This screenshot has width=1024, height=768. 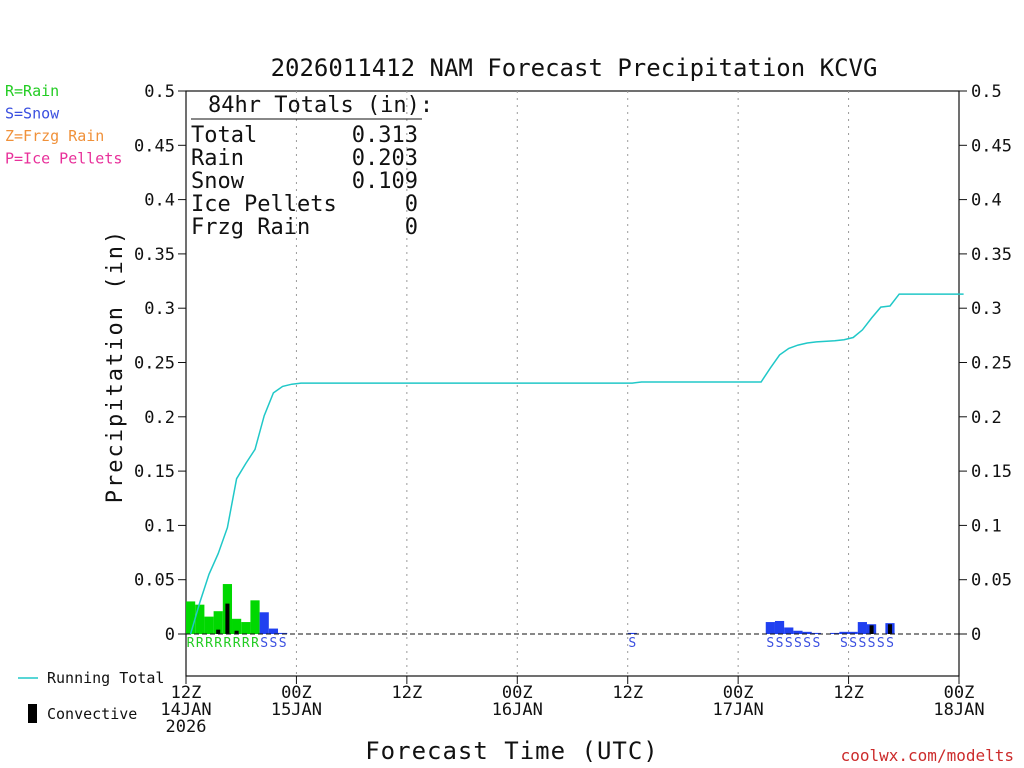 I want to click on y-tick-label-left: 0.1, so click(x=159, y=526).